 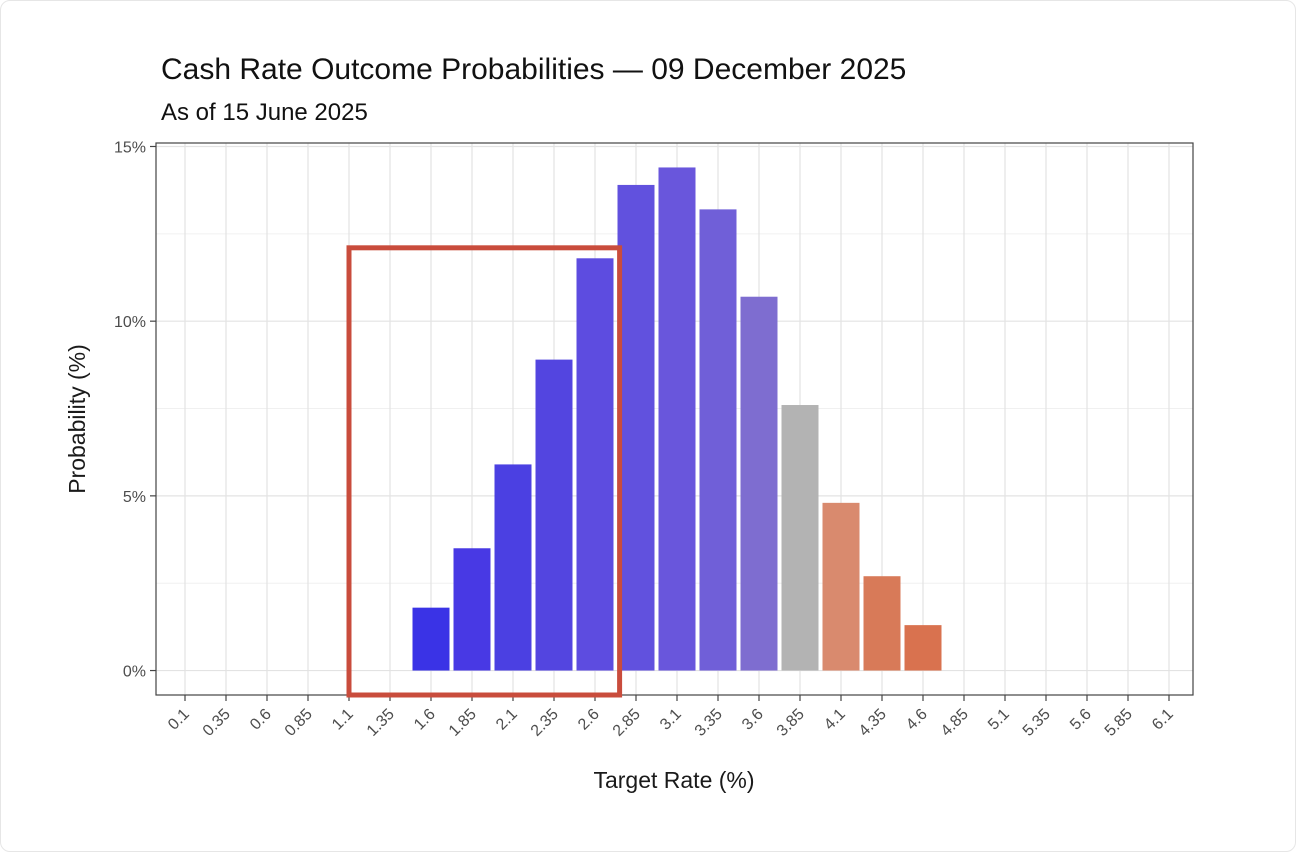 I want to click on bar-3.1, so click(x=677, y=419).